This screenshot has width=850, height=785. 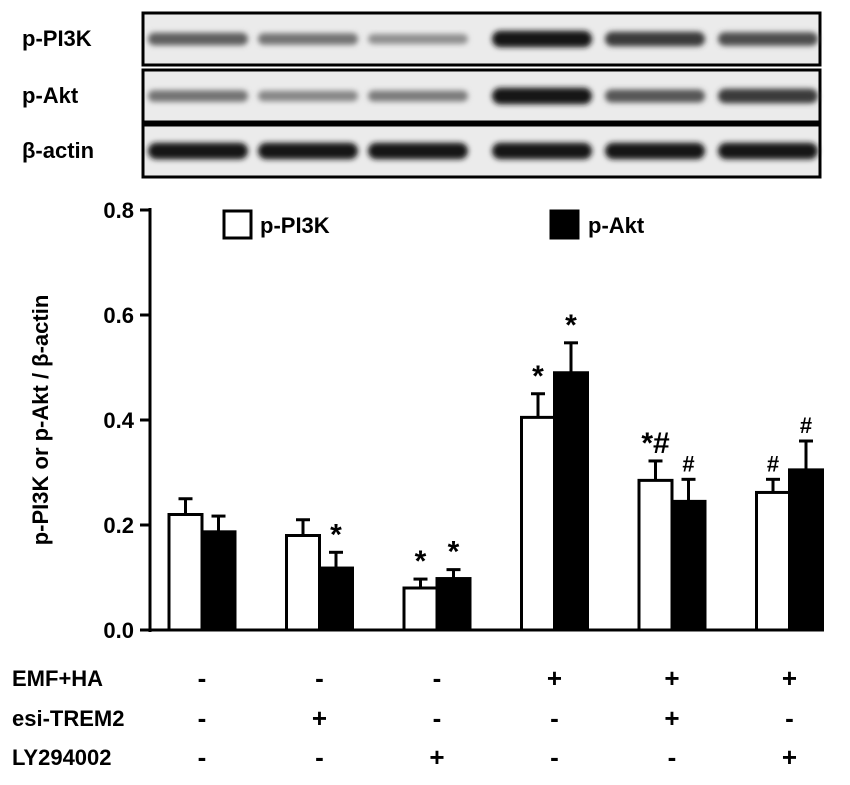 I want to click on y-axis-label: p-PI3K or p-Akt / β-actin, so click(x=40, y=420).